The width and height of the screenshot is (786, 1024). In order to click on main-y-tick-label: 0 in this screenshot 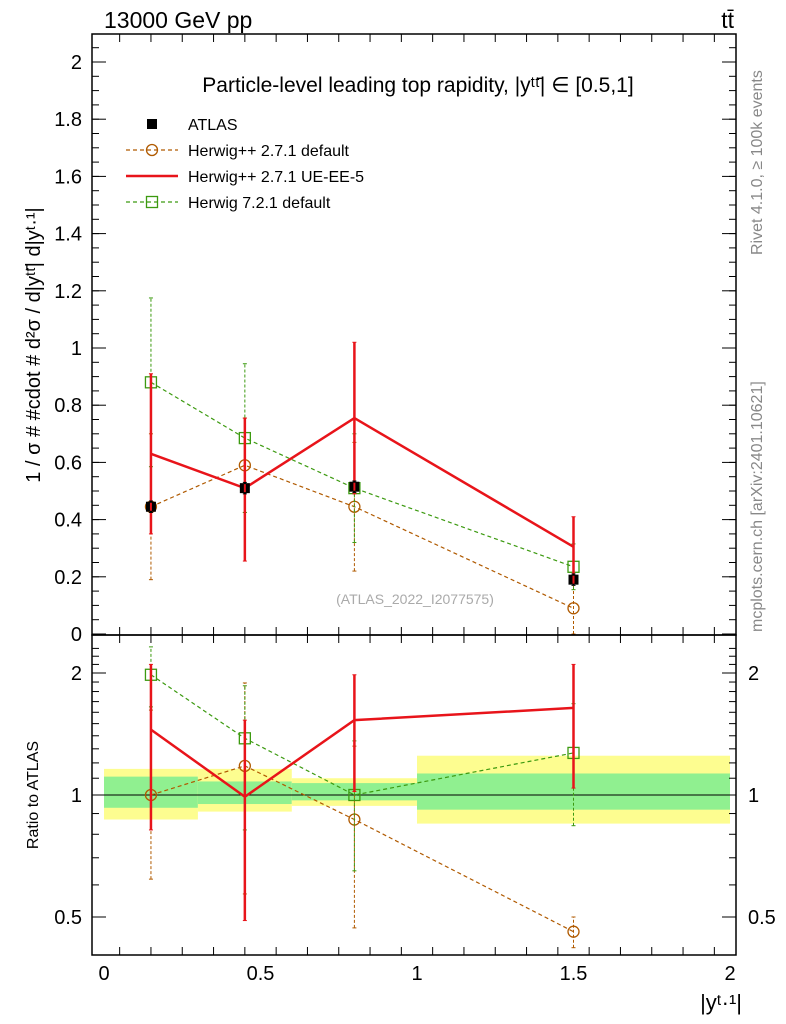, I will do `click(76, 635)`.